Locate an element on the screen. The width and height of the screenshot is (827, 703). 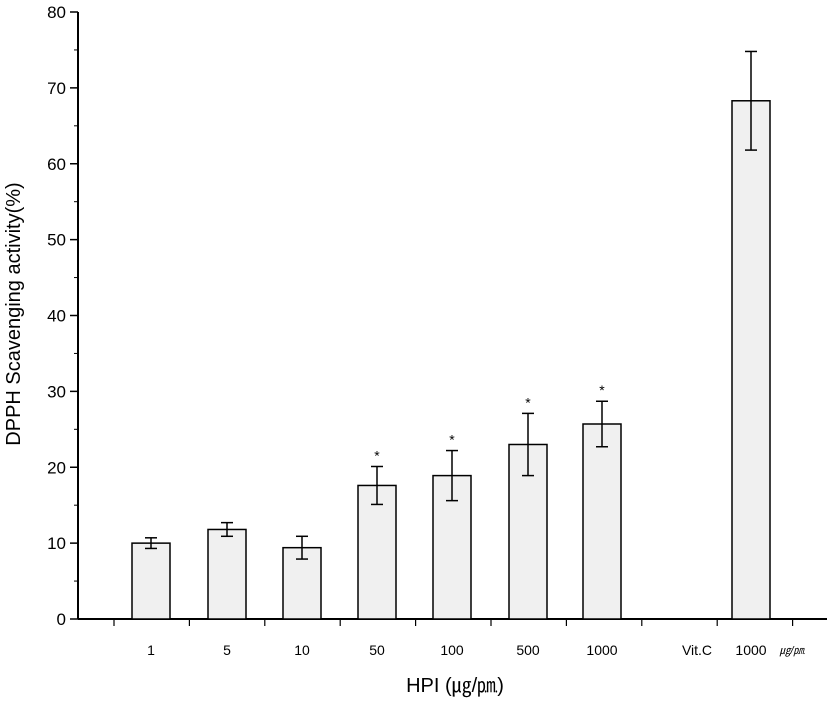
x-tick-label: 5 is located at coordinates (227, 650).